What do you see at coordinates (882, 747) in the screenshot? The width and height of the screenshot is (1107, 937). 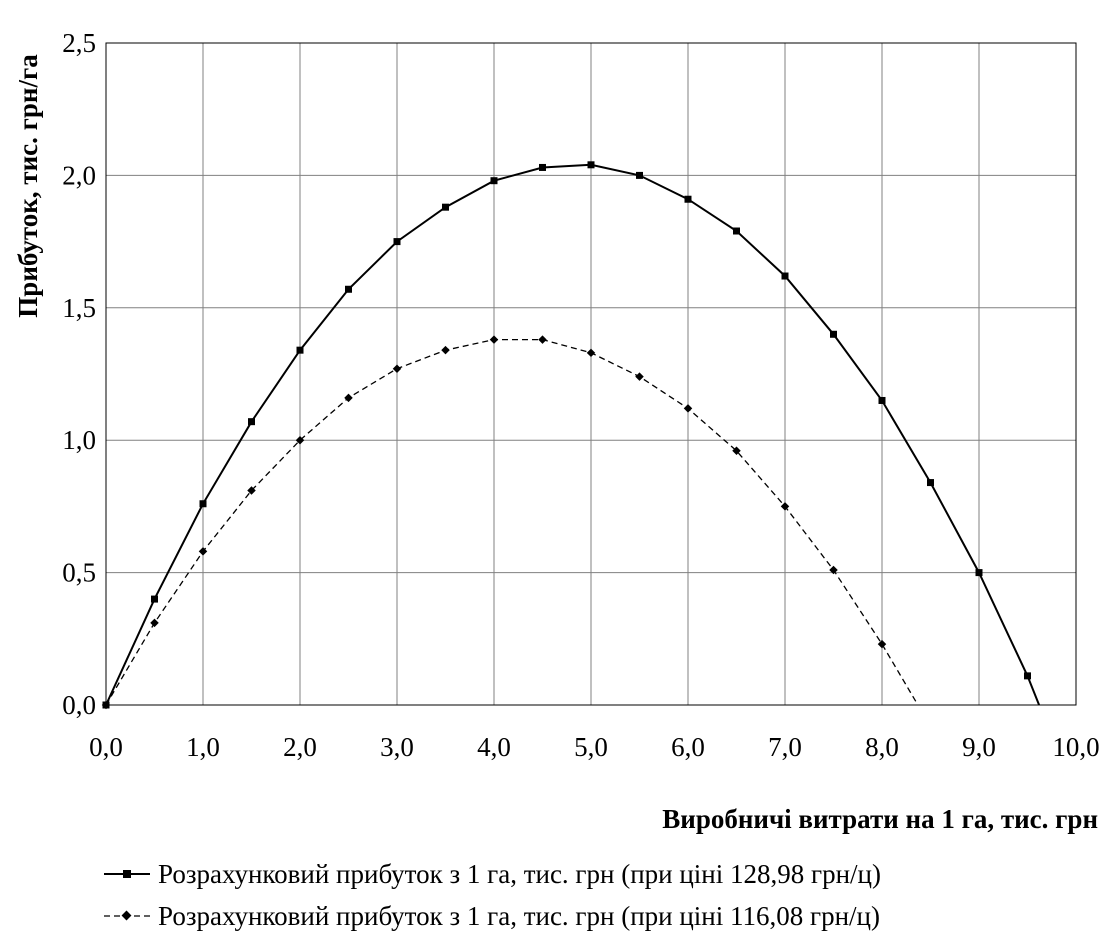 I see `x-tick-label: 8,0` at bounding box center [882, 747].